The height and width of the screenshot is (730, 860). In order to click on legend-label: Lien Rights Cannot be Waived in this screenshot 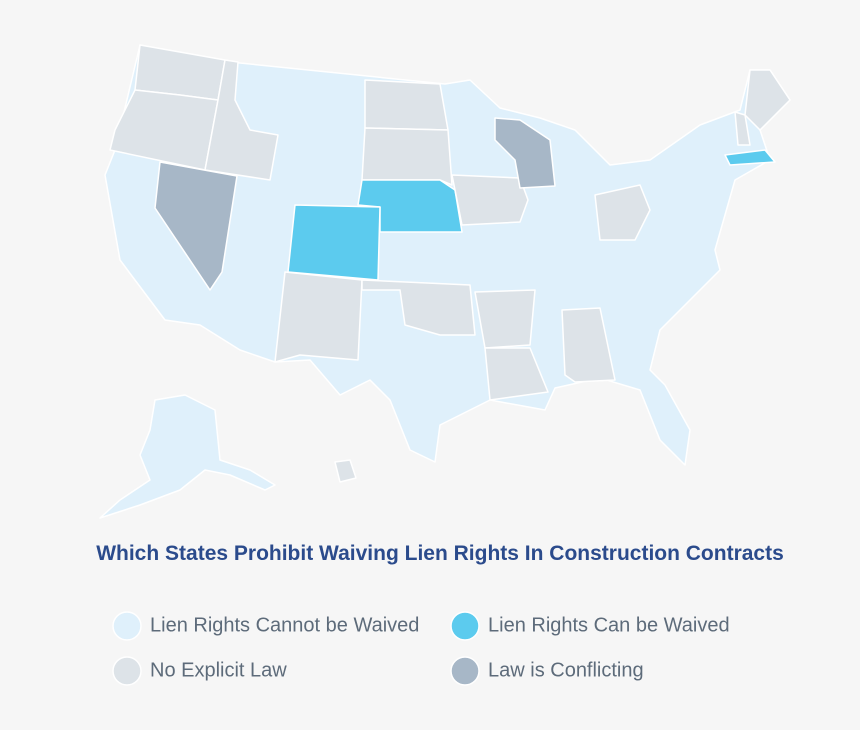, I will do `click(284, 625)`.